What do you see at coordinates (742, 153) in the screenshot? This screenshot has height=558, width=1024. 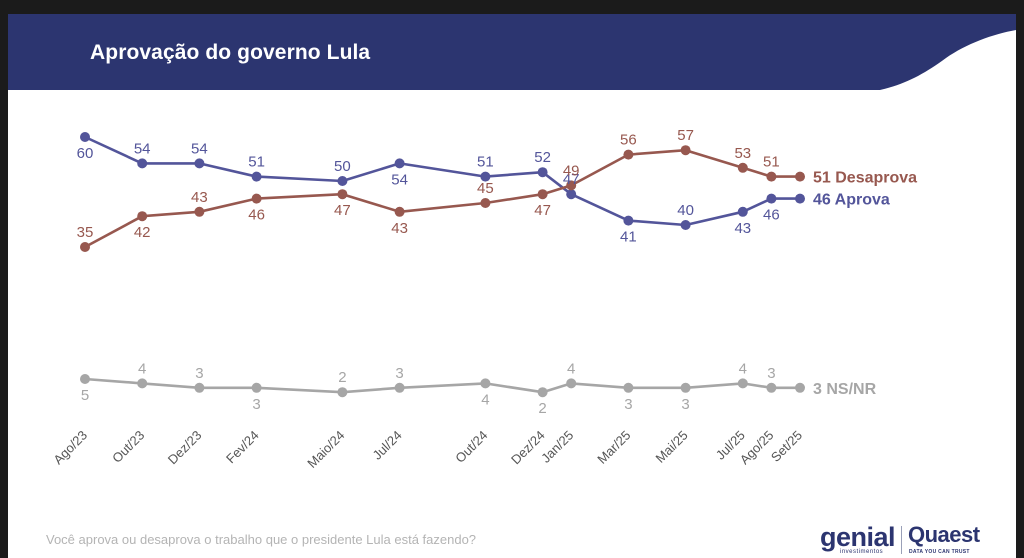 I see `data-label: 53` at bounding box center [742, 153].